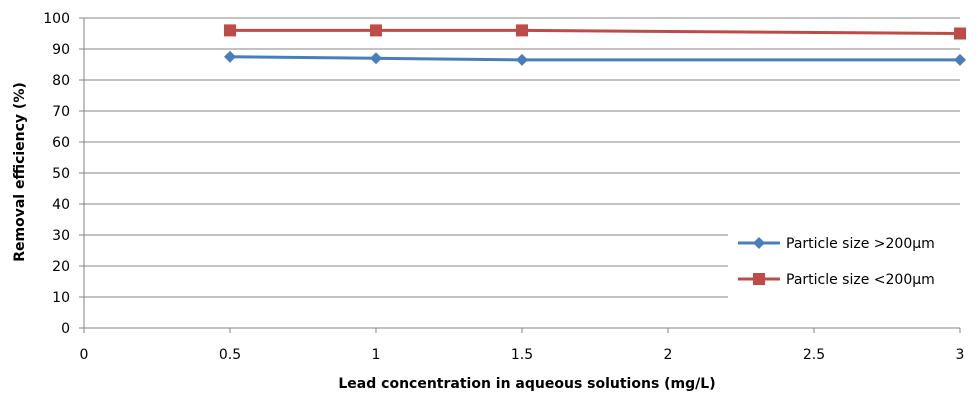 This screenshot has width=978, height=394. Describe the element at coordinates (61, 112) in the screenshot. I see `y-tick-label: 70` at that location.